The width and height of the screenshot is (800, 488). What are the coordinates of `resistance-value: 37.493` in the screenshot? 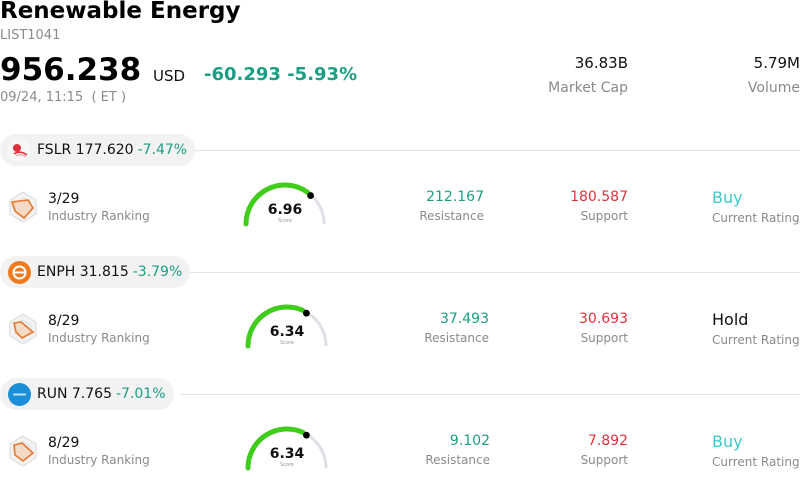 It's located at (464, 319).